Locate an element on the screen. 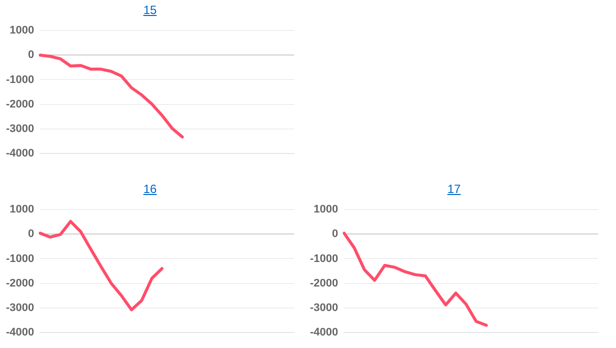 The width and height of the screenshot is (616, 348). chart-title: 17 is located at coordinates (454, 189).